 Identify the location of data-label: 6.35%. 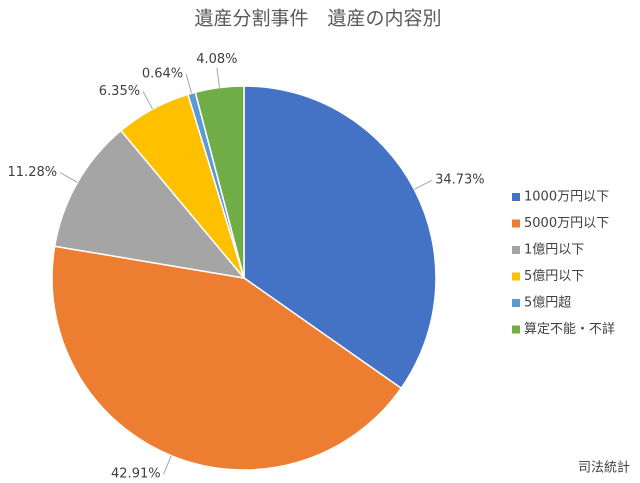
(119, 91).